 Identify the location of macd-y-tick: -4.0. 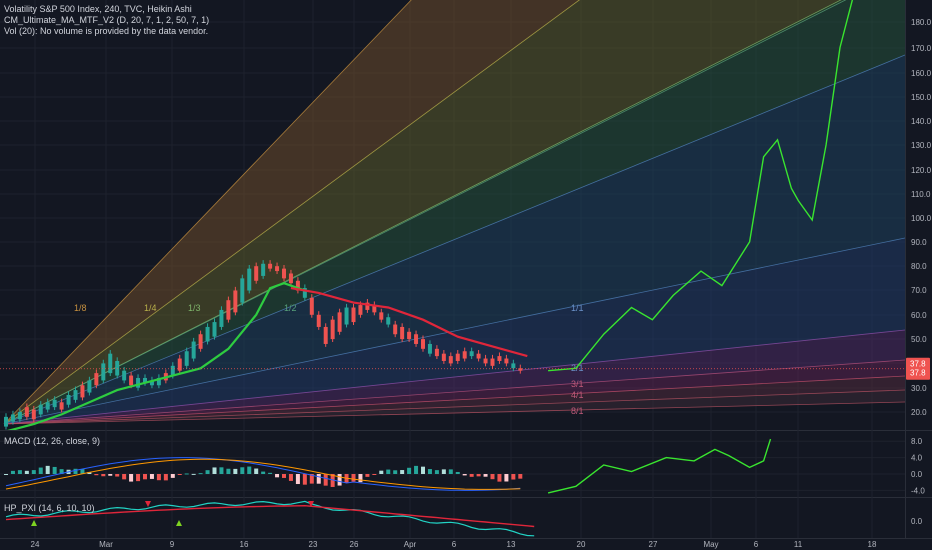
(918, 490).